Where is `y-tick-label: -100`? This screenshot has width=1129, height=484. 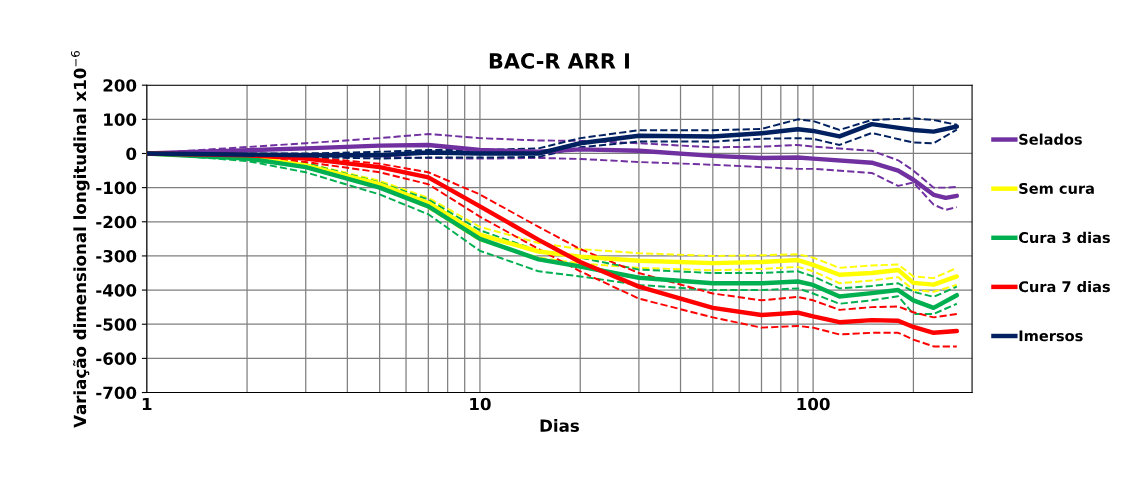 y-tick-label: -100 is located at coordinates (116, 188).